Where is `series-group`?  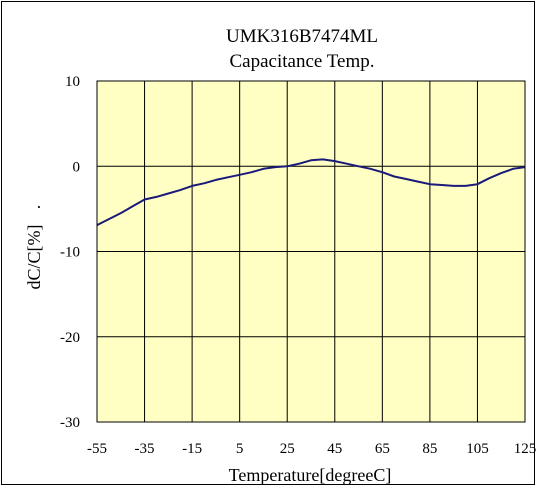
series-group is located at coordinates (311, 192).